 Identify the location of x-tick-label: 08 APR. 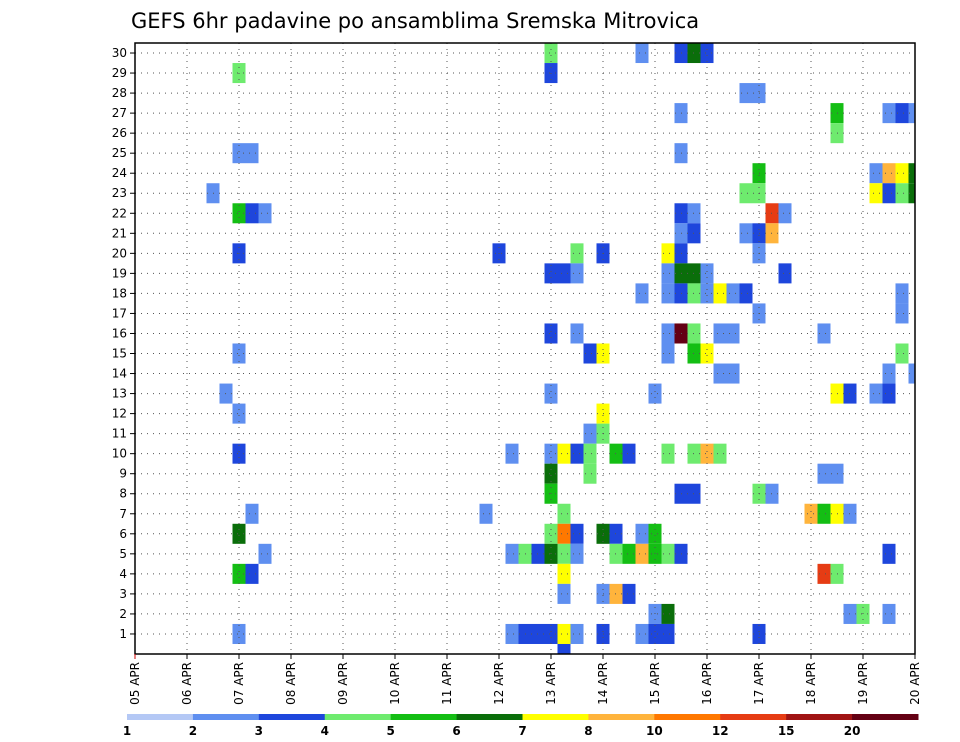
(291, 683).